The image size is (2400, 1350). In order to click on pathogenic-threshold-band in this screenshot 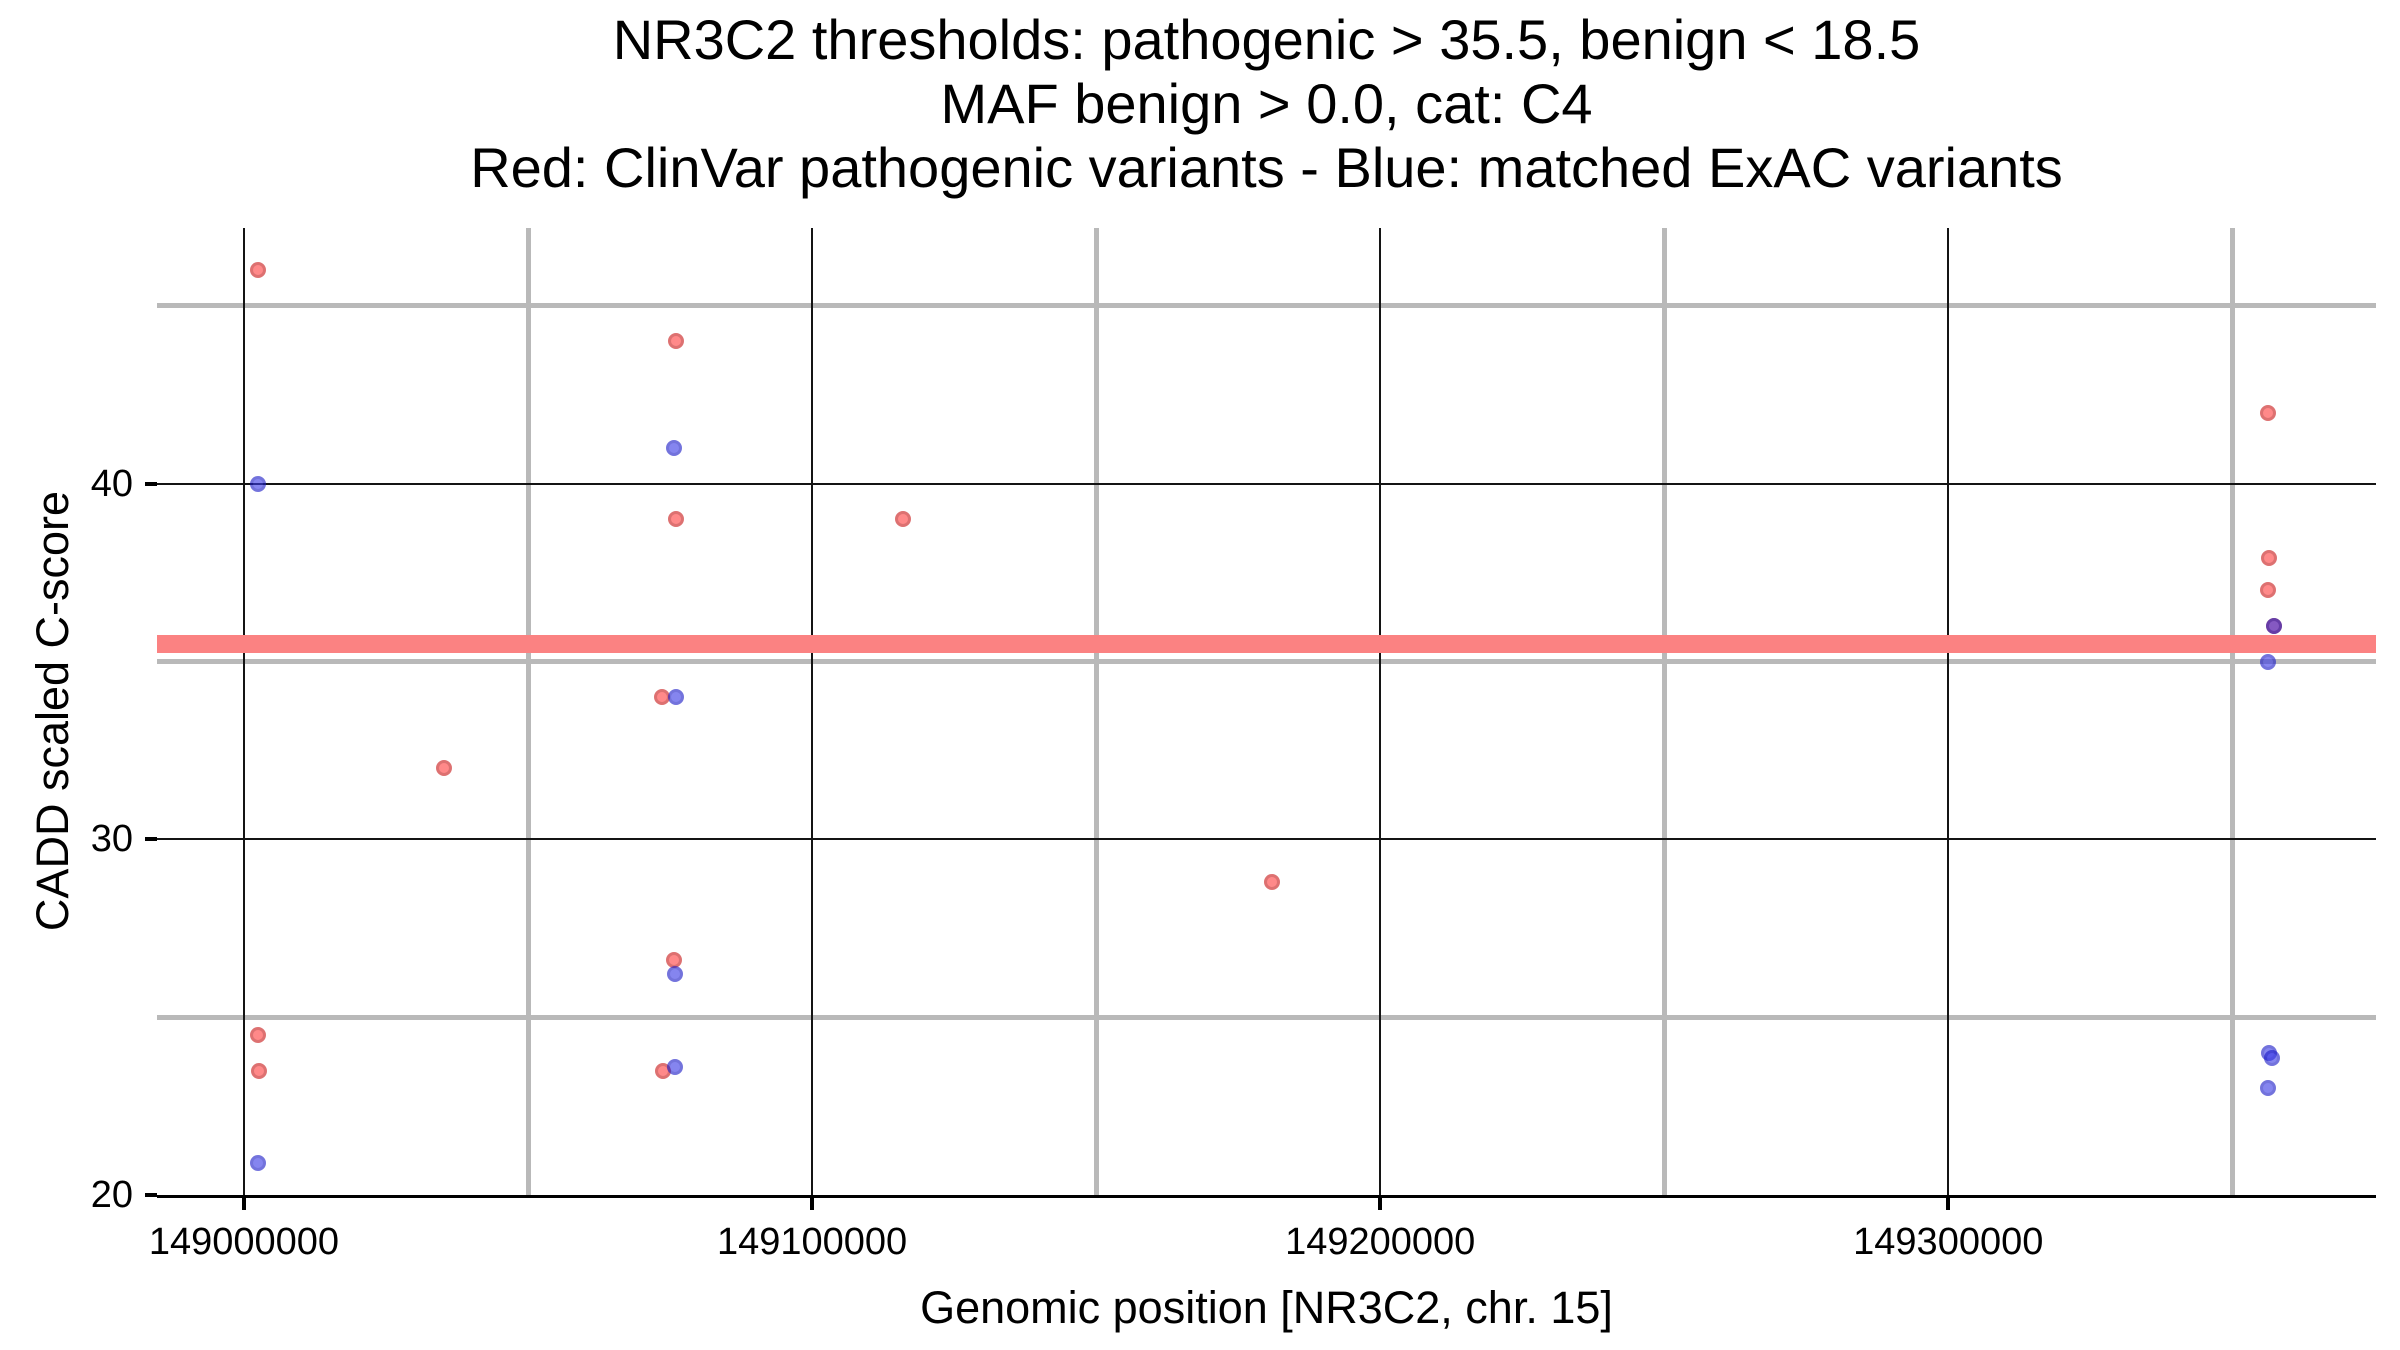, I will do `click(1266, 643)`.